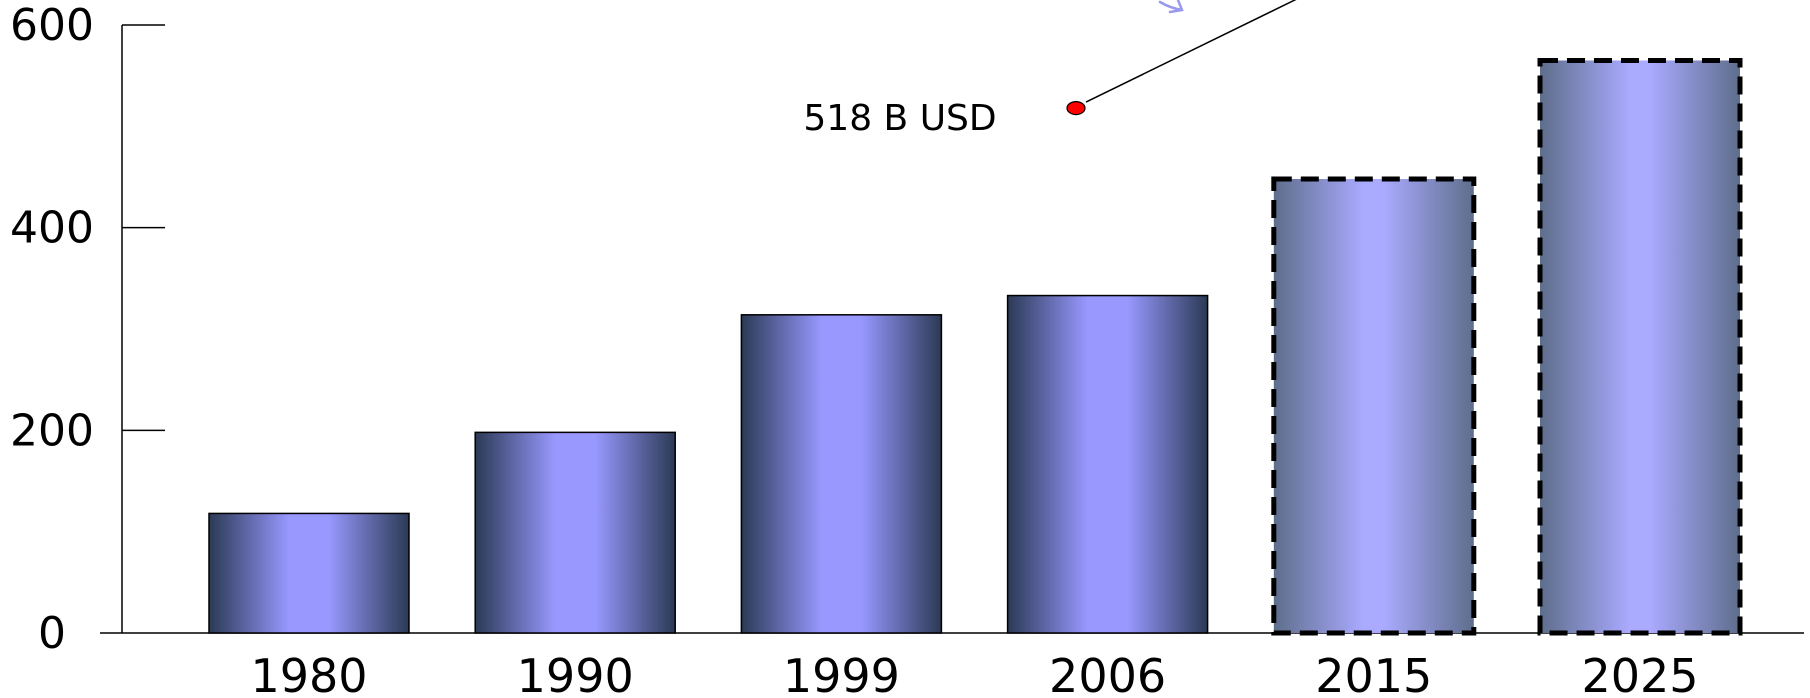 This screenshot has width=1810, height=698. Describe the element at coordinates (1171, 7) in the screenshot. I see `arrow-icon` at that location.